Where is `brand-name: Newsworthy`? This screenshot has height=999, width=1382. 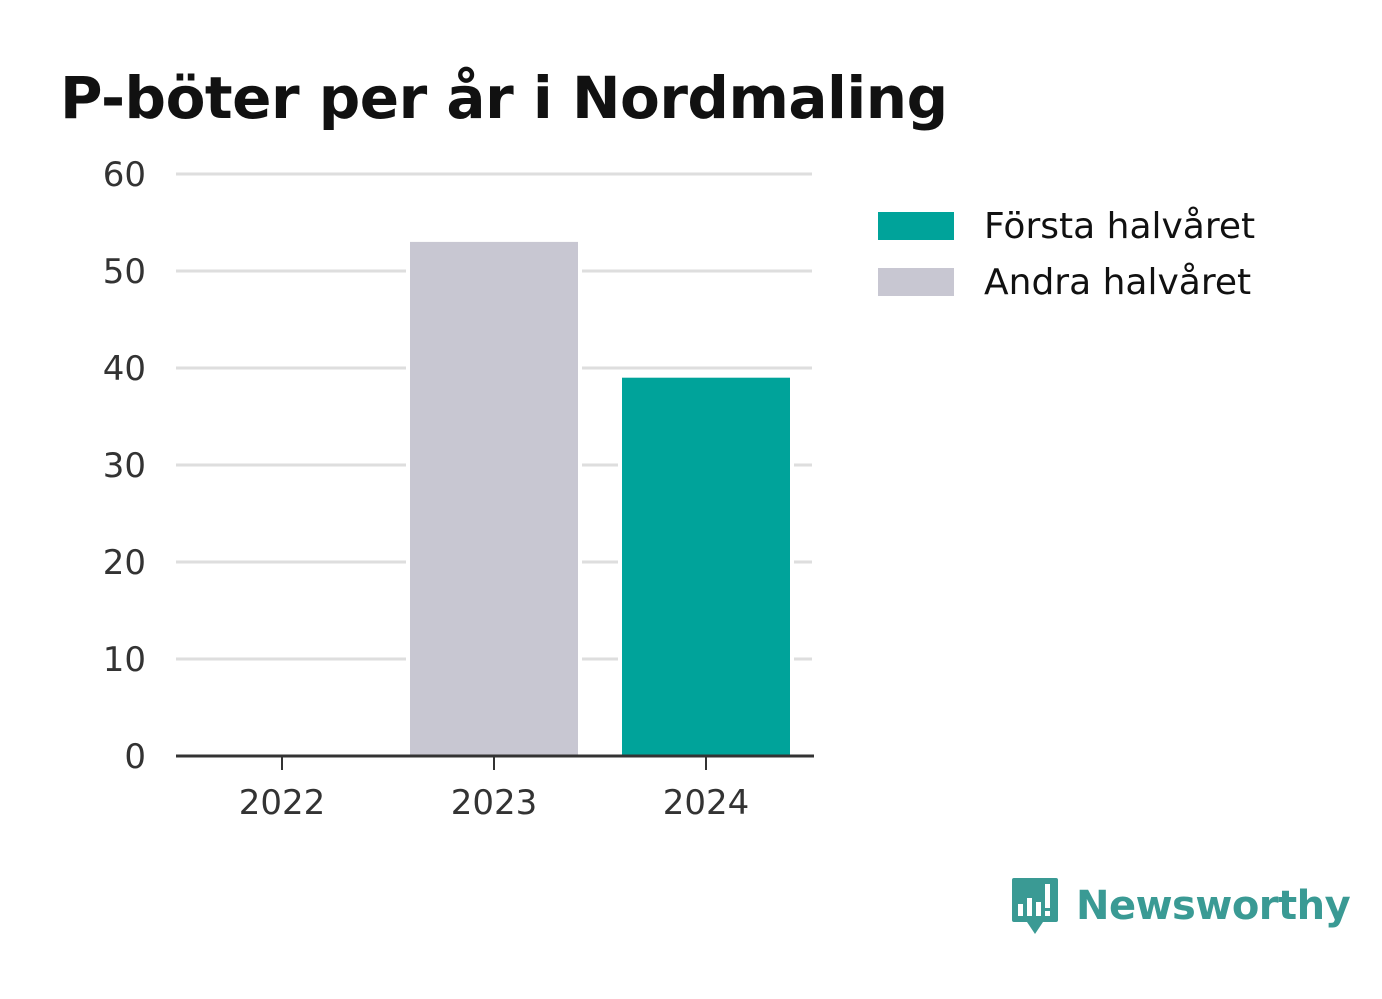 brand-name: Newsworthy is located at coordinates (1213, 906).